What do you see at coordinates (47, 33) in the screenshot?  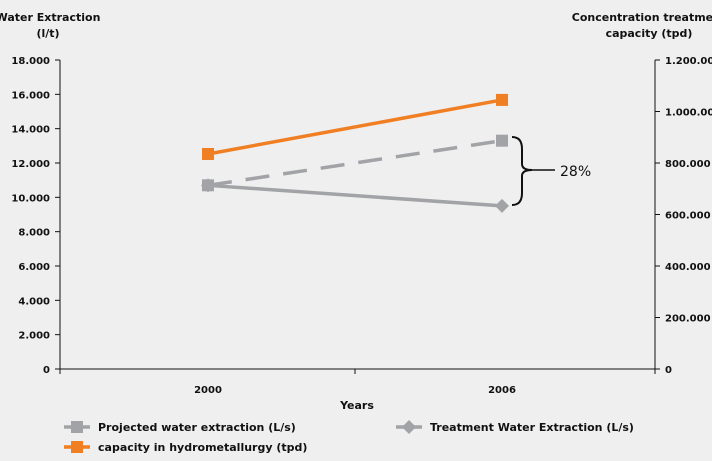 I see `left-axis-title-line-2: (l/t)` at bounding box center [47, 33].